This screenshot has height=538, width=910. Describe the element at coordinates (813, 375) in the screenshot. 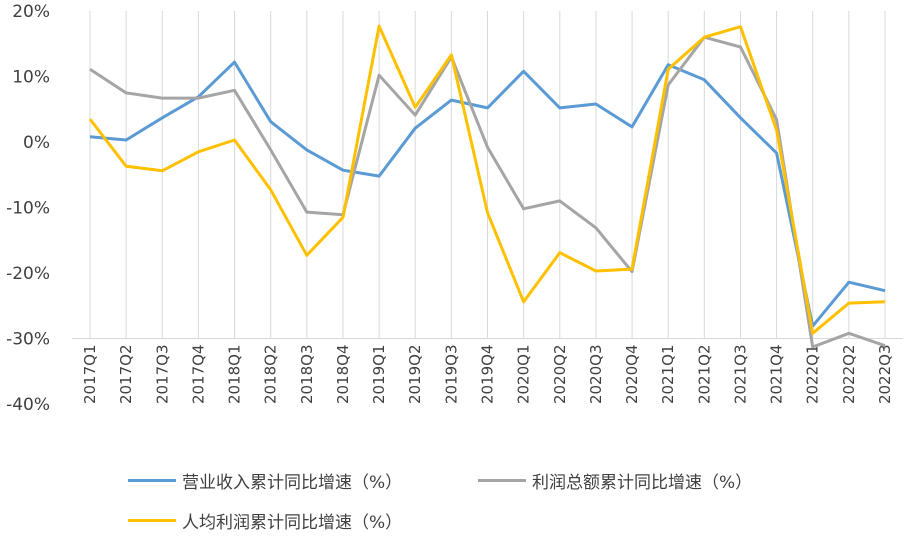

I see `x-tick-label: 2022Q1` at that location.